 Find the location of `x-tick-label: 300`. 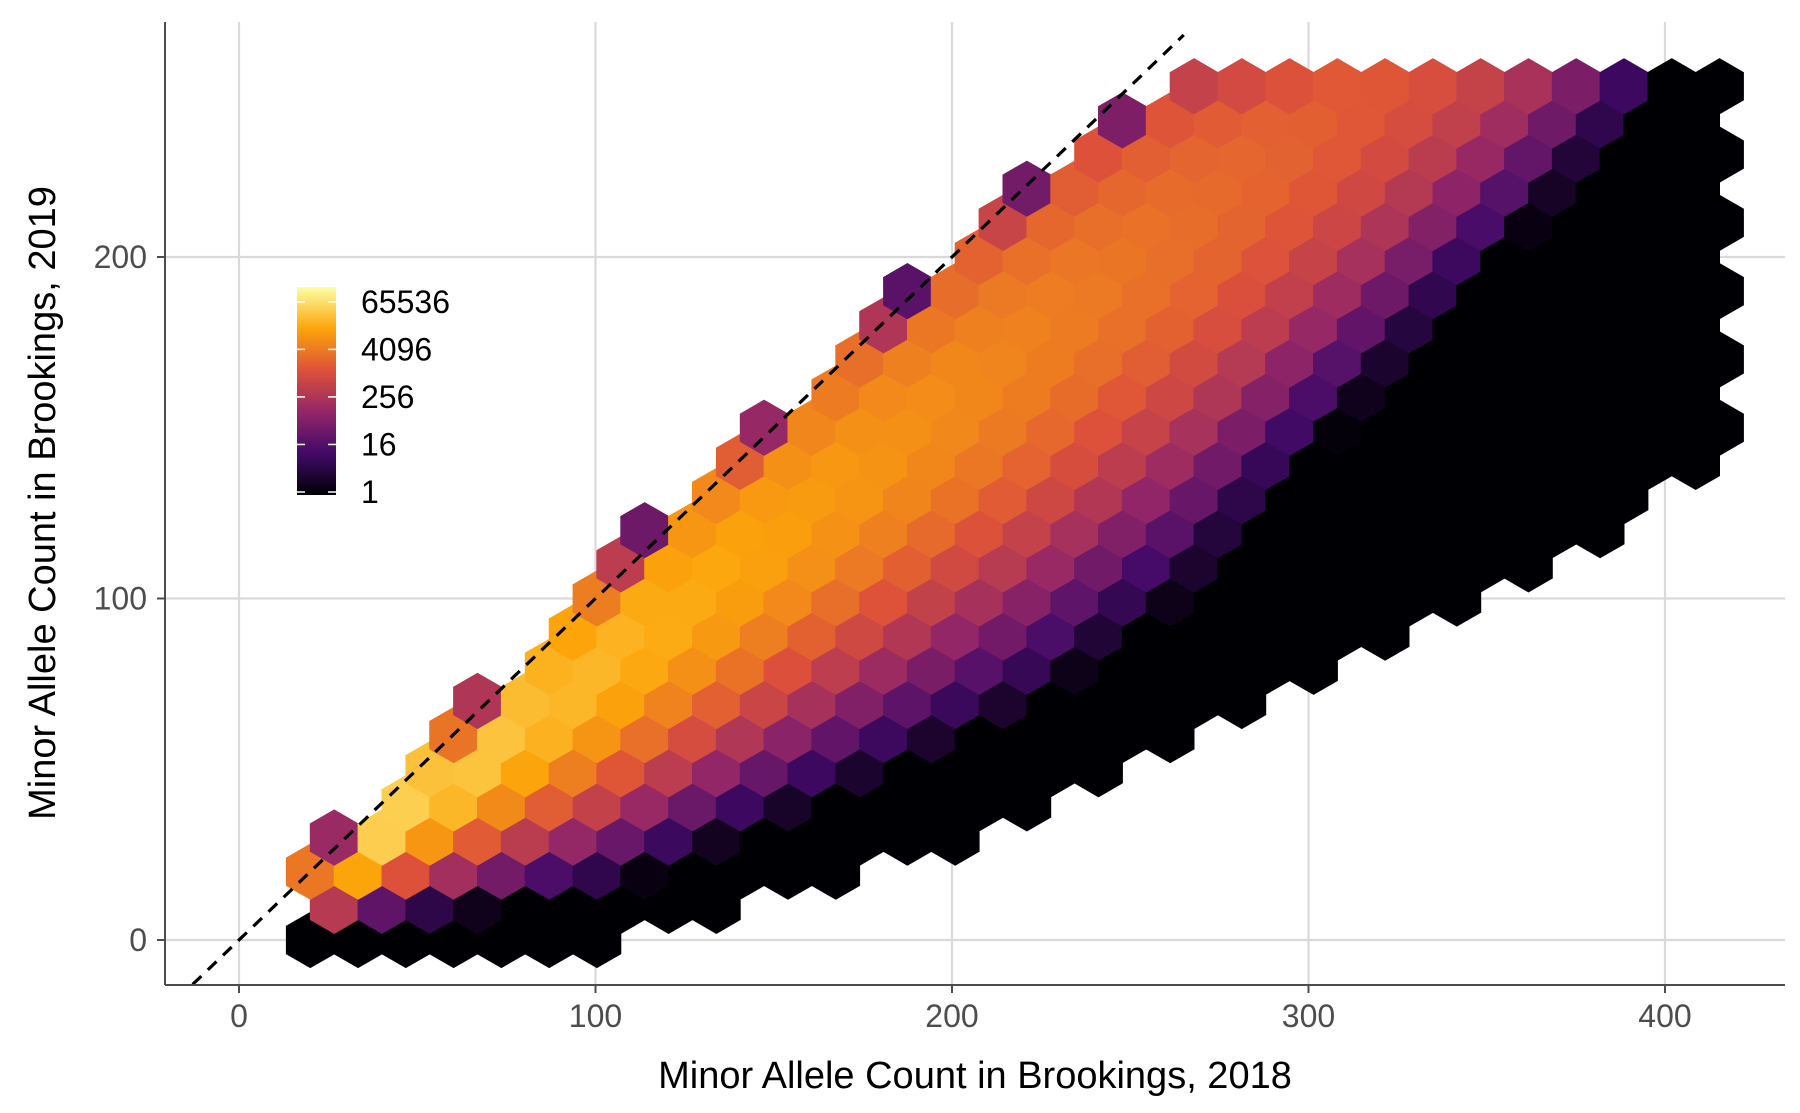

x-tick-label: 300 is located at coordinates (1308, 1016).